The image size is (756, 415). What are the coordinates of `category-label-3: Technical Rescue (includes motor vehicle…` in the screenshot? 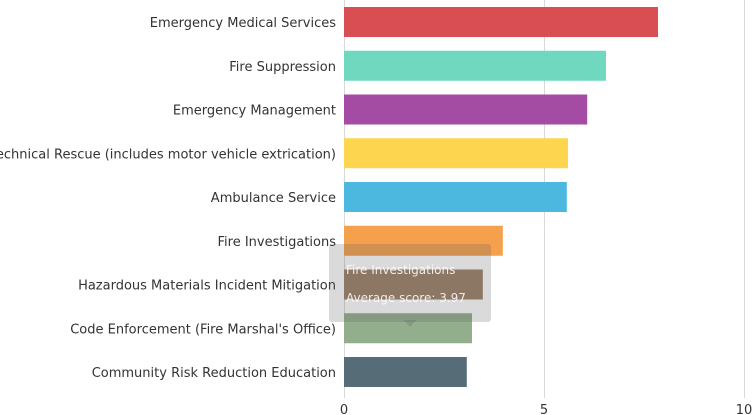 It's located at (168, 154).